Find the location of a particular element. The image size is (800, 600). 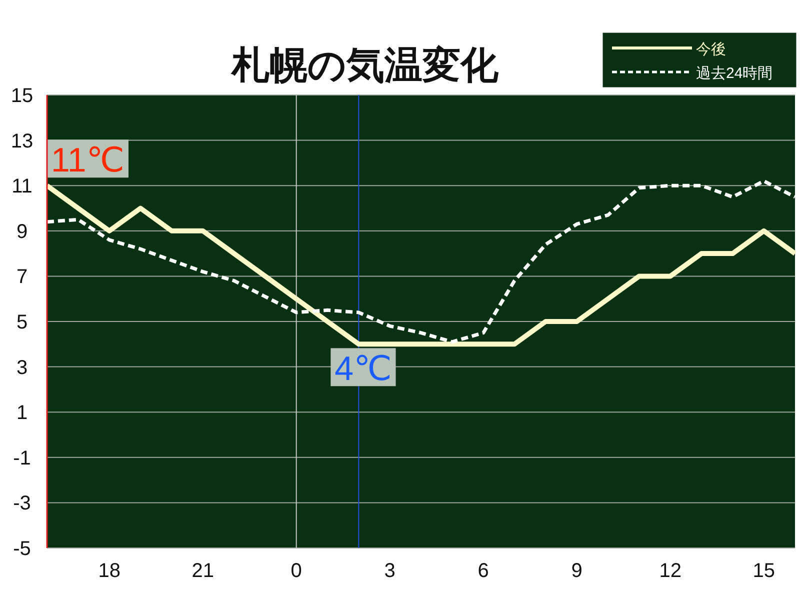

x-tick-label: 21 is located at coordinates (203, 571).